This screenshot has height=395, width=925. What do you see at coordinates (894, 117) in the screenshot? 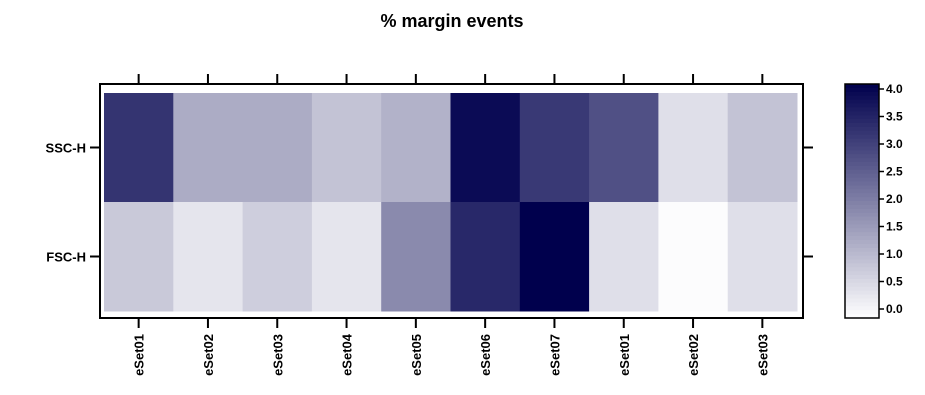
I see `colorbar-tick-label: 3.5` at bounding box center [894, 117].